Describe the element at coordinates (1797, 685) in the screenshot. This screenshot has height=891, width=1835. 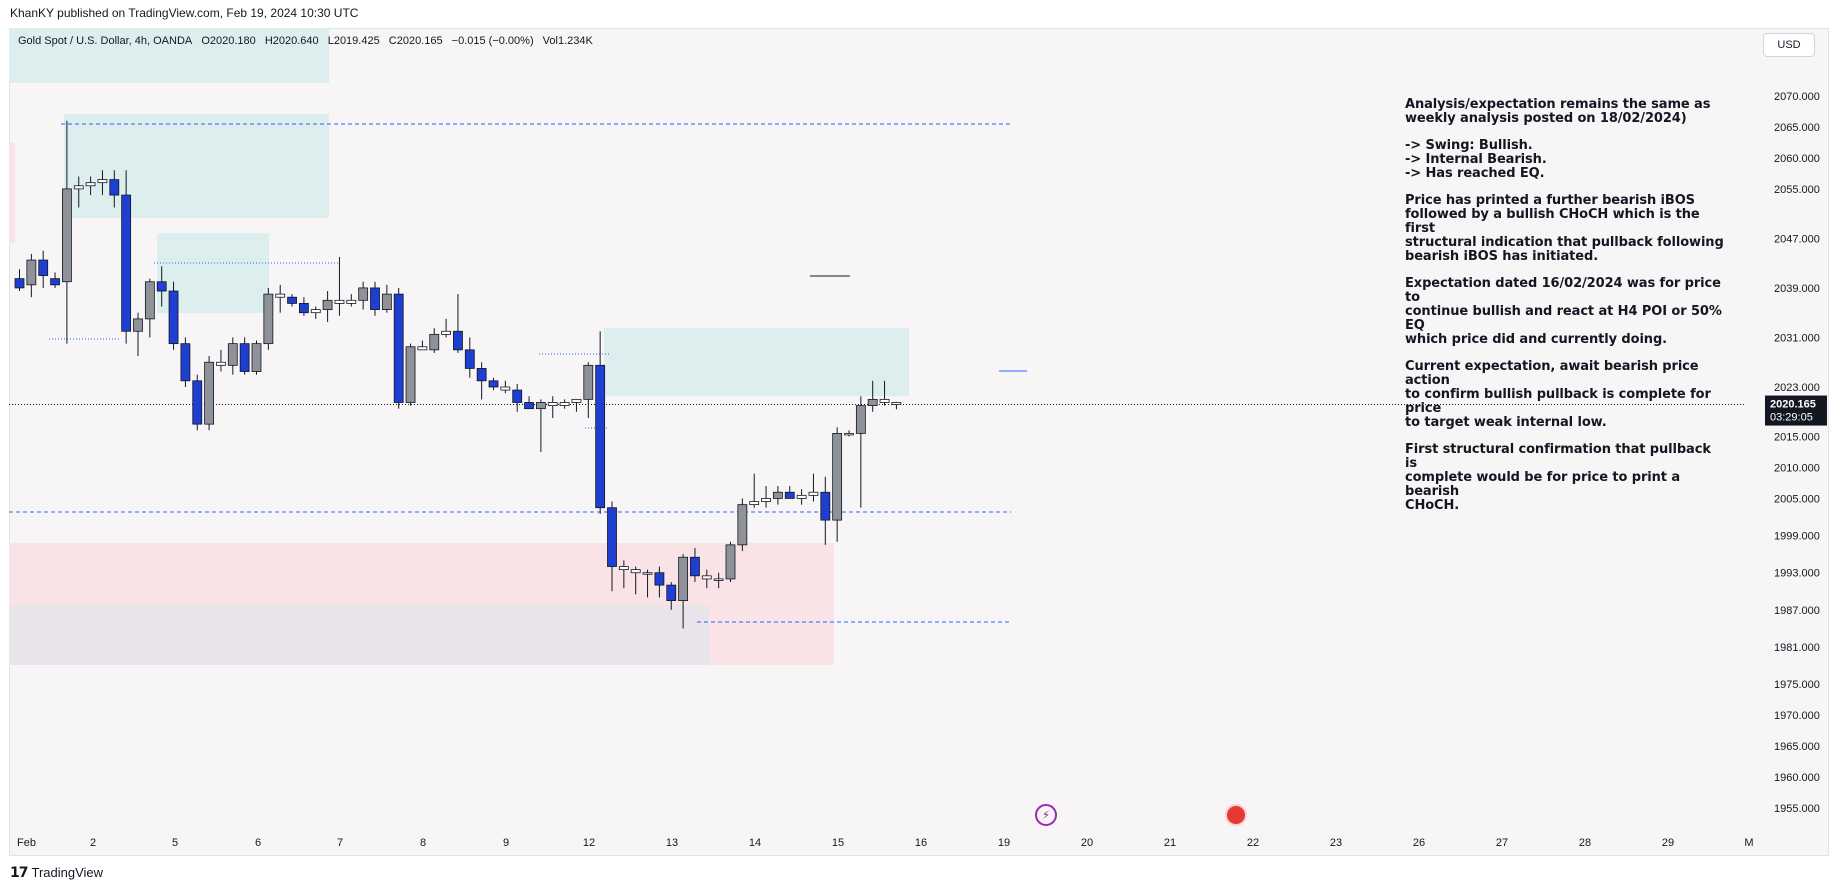
I see `y-tick-label-15: 1975.000` at that location.